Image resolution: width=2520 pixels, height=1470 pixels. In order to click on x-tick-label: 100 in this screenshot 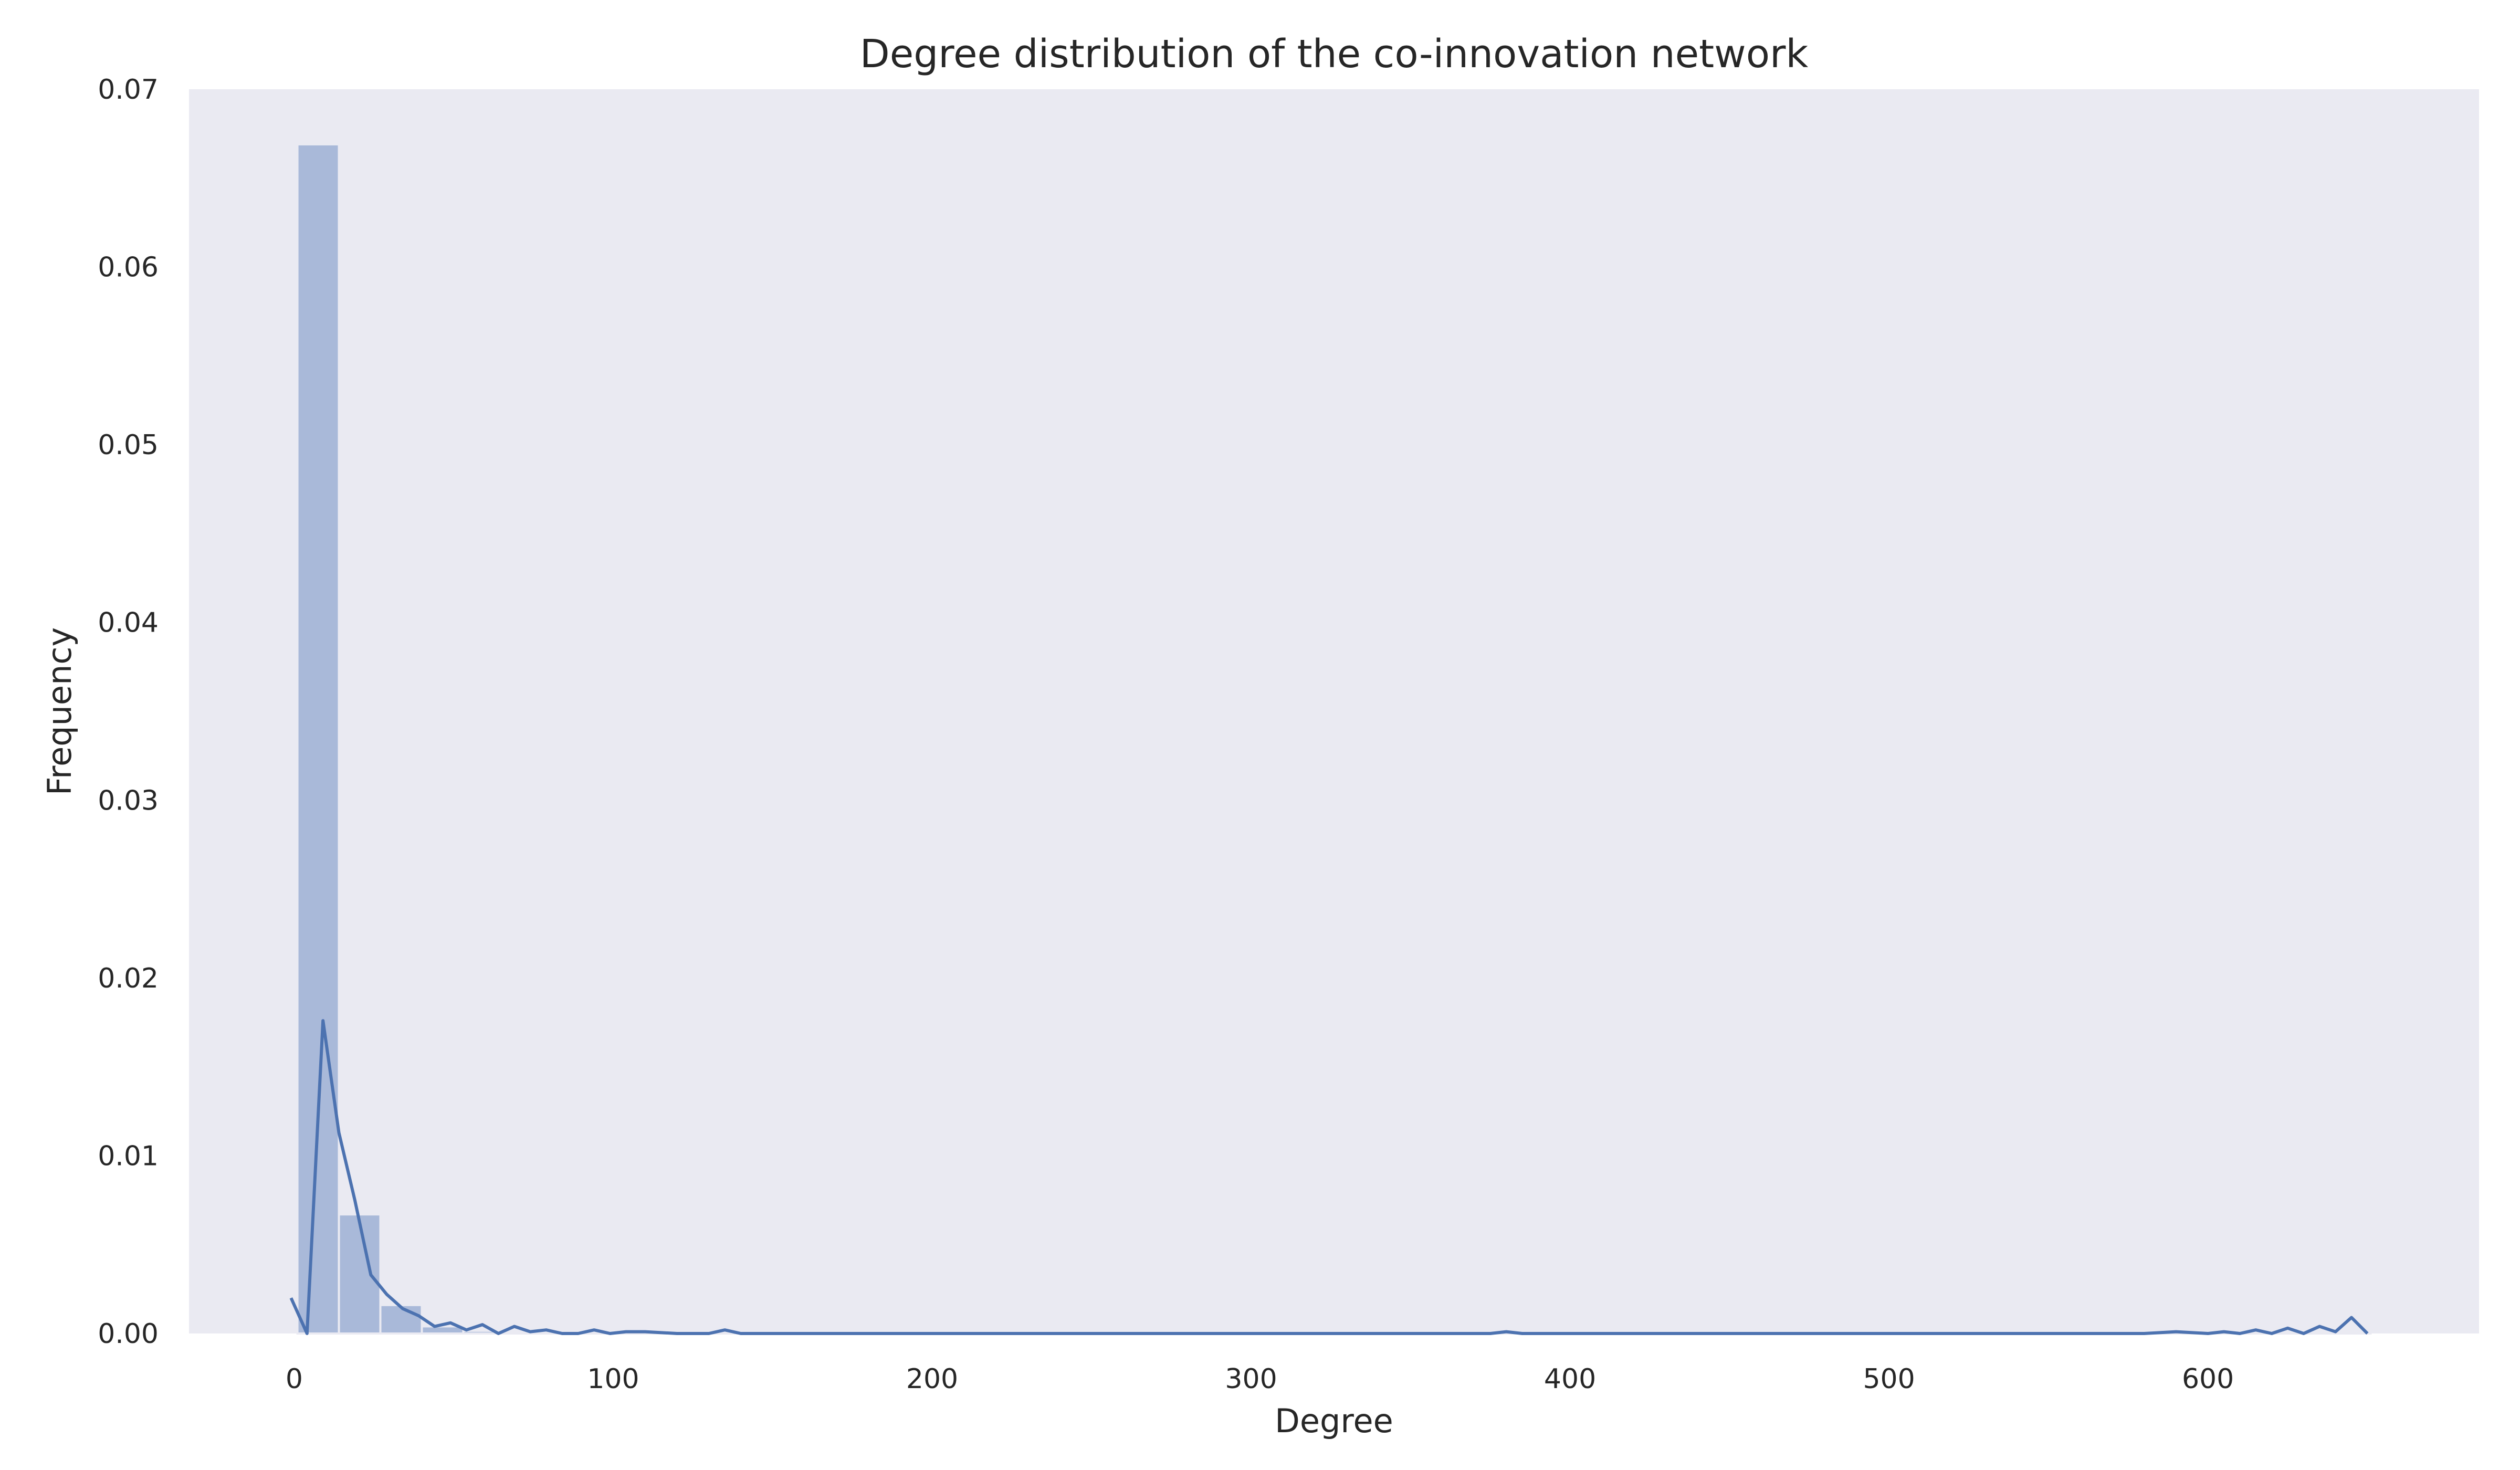, I will do `click(613, 1379)`.